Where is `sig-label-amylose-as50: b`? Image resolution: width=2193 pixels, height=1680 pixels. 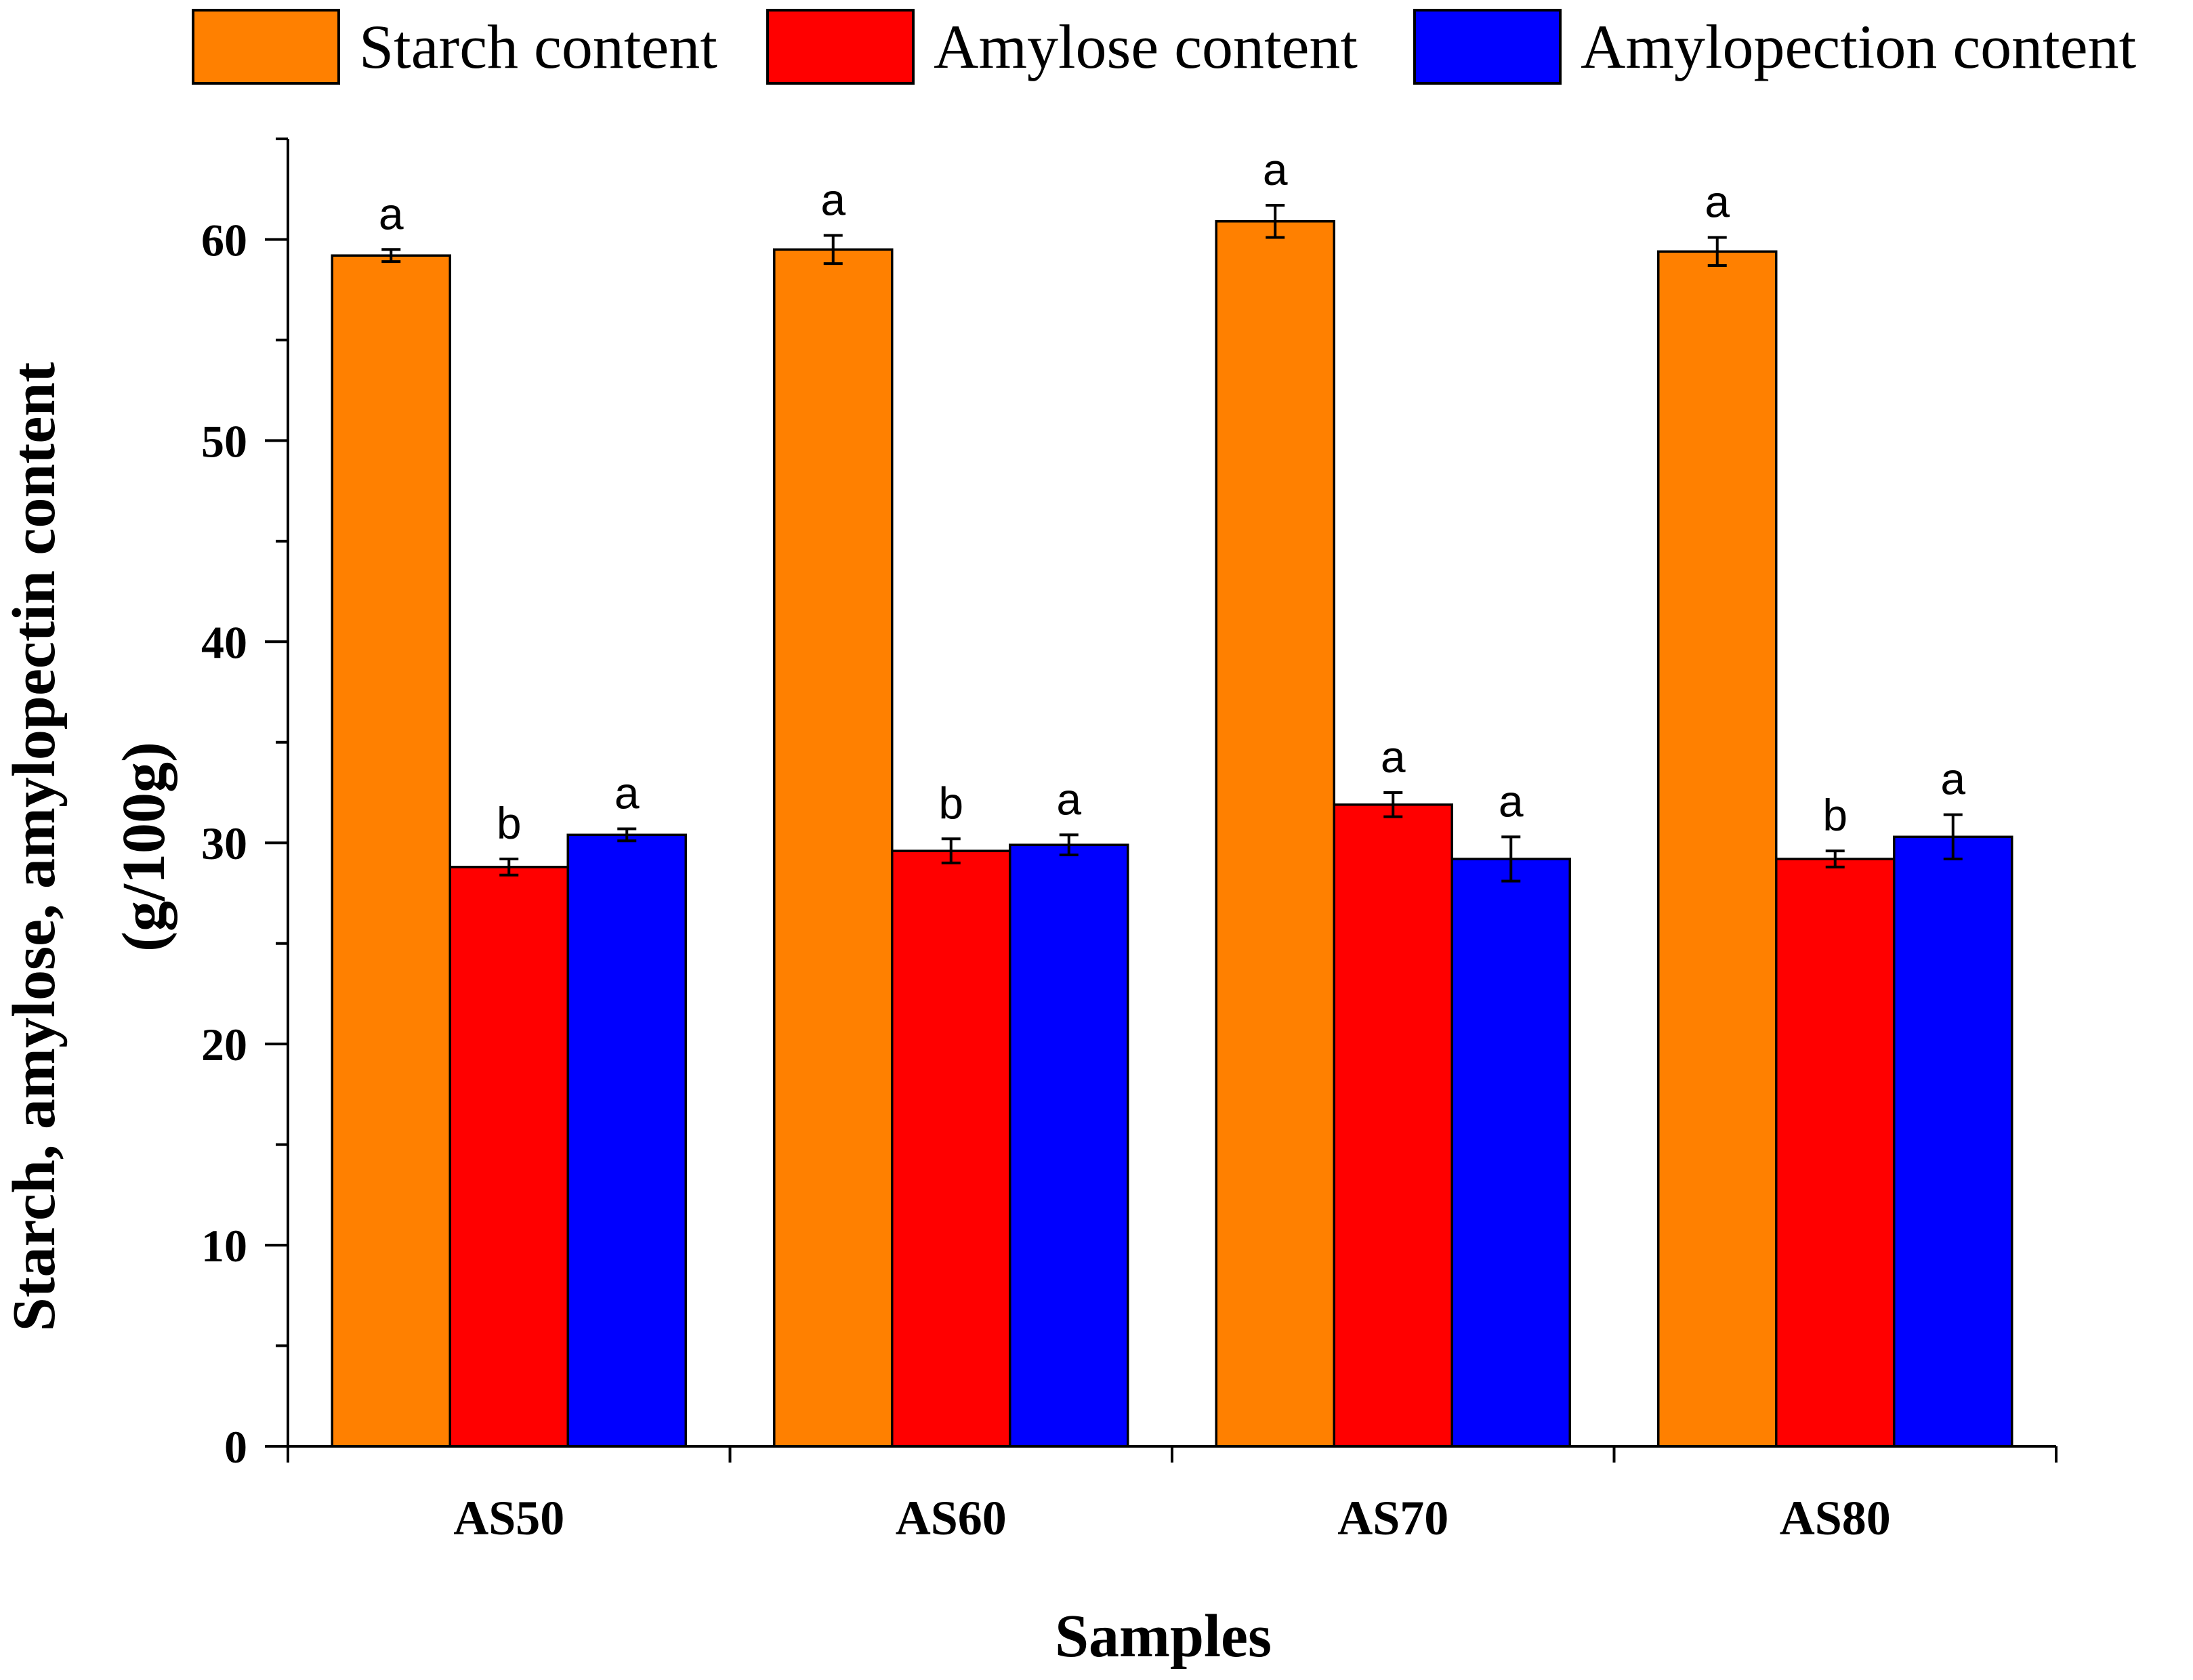
sig-label-amylose-as50: b is located at coordinates (510, 823).